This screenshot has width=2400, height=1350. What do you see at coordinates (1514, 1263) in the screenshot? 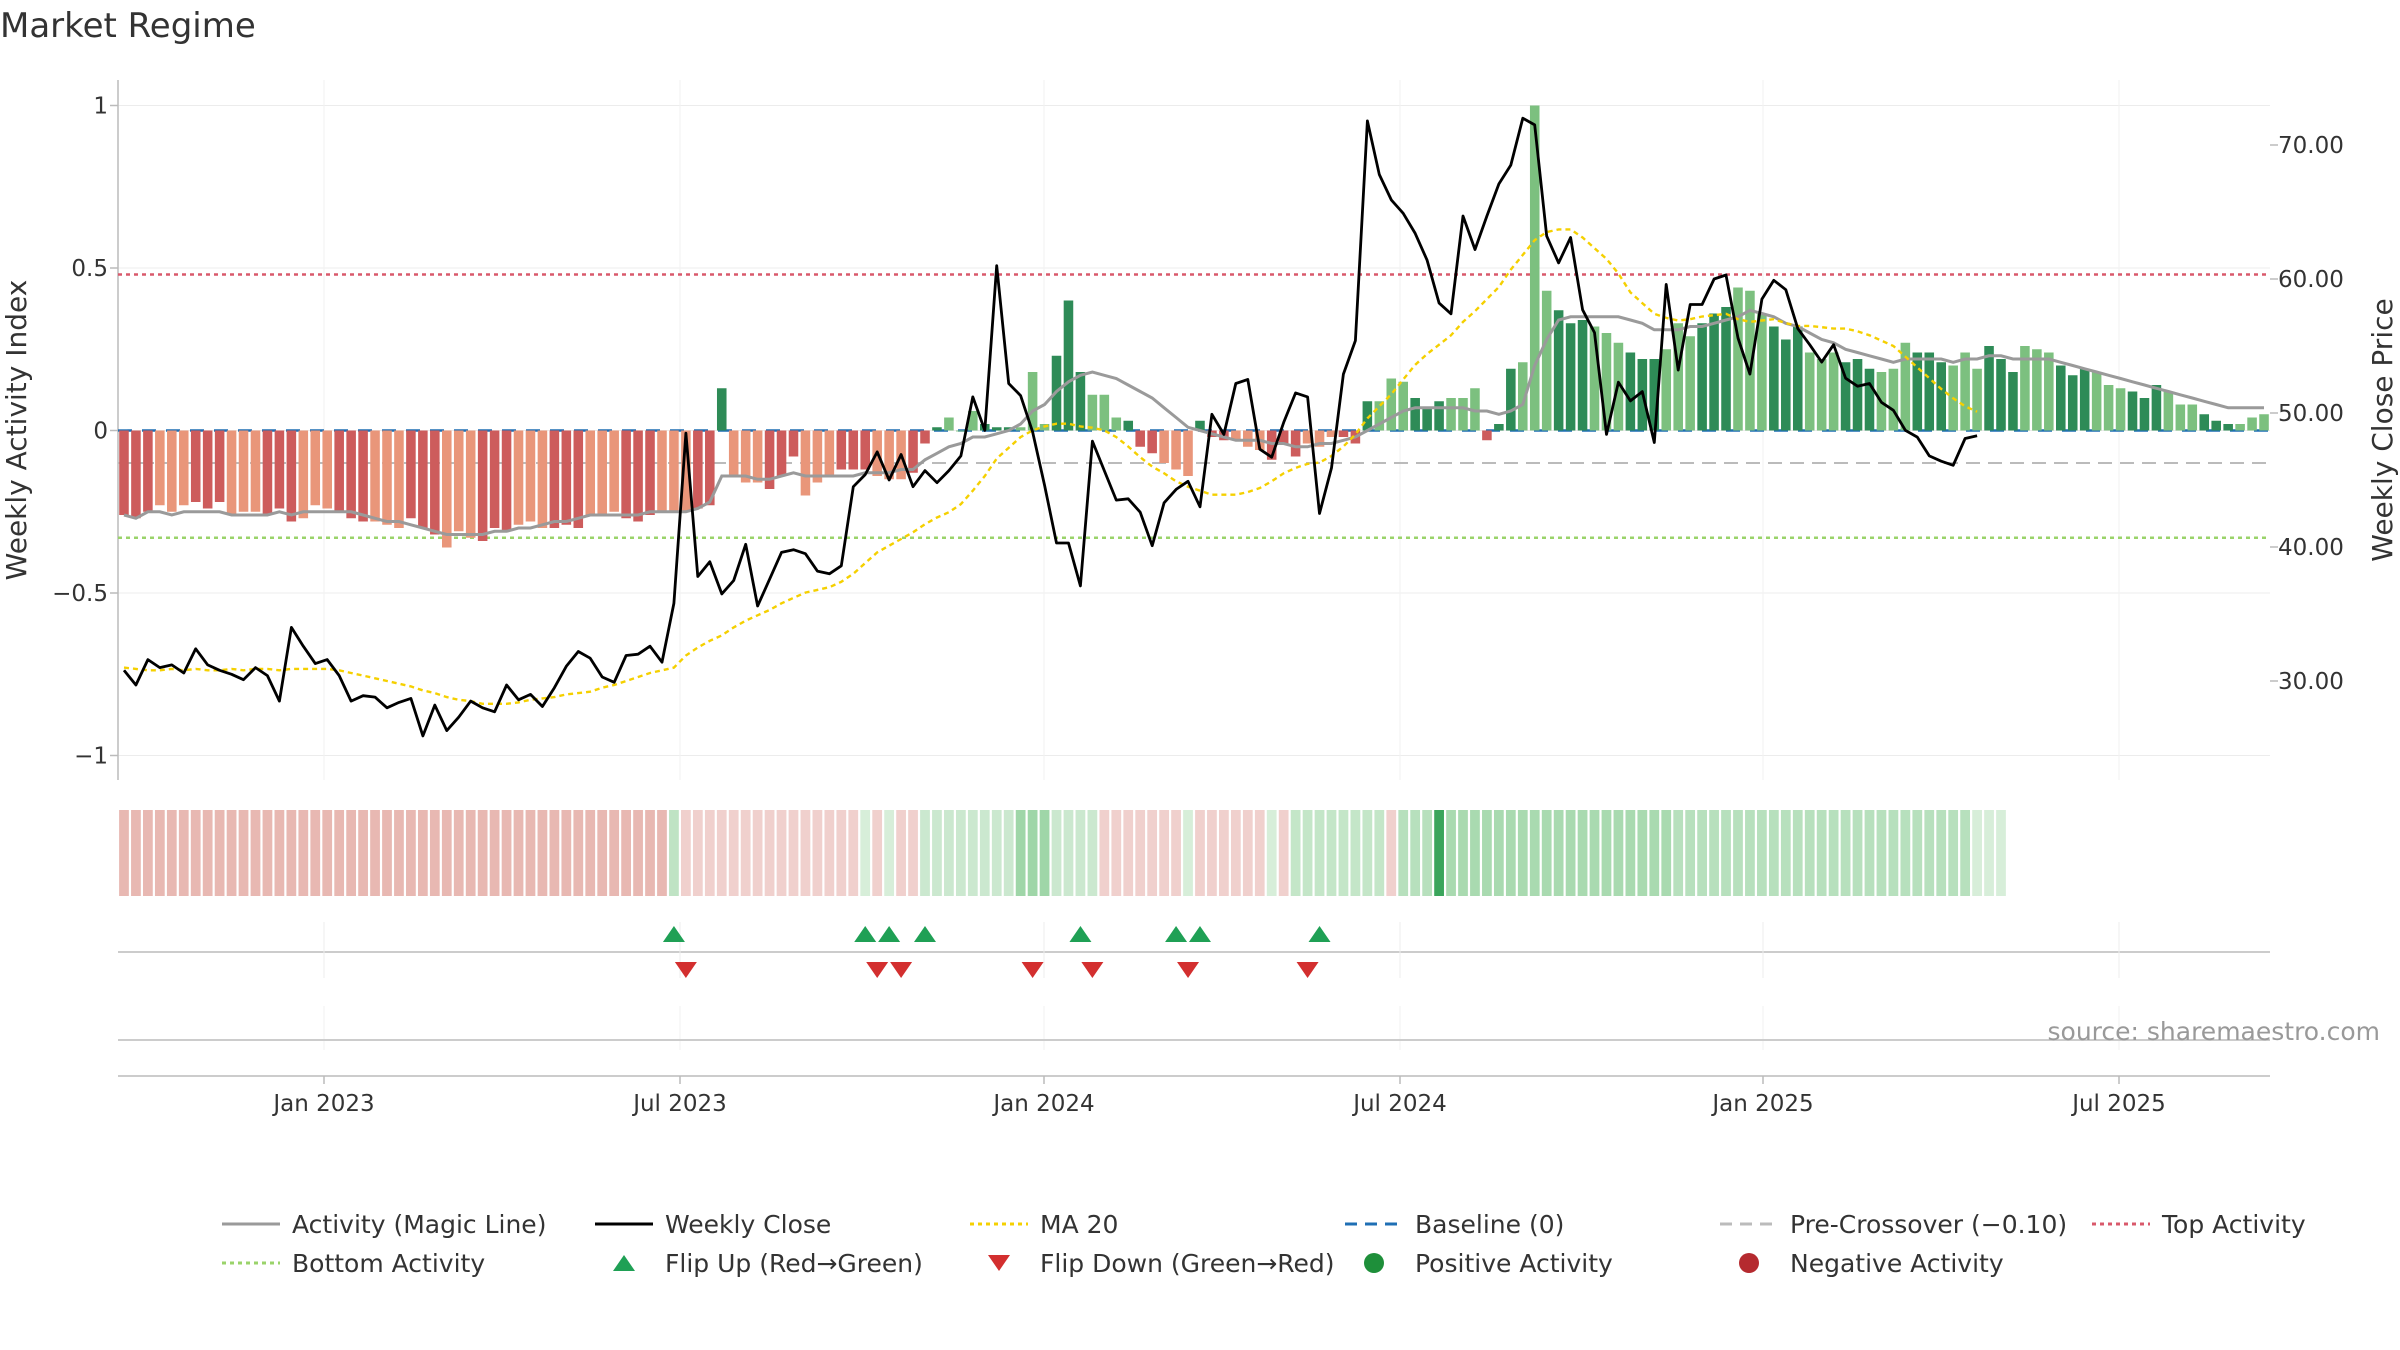
I see `legend-label: Positive Activity` at bounding box center [1514, 1263].